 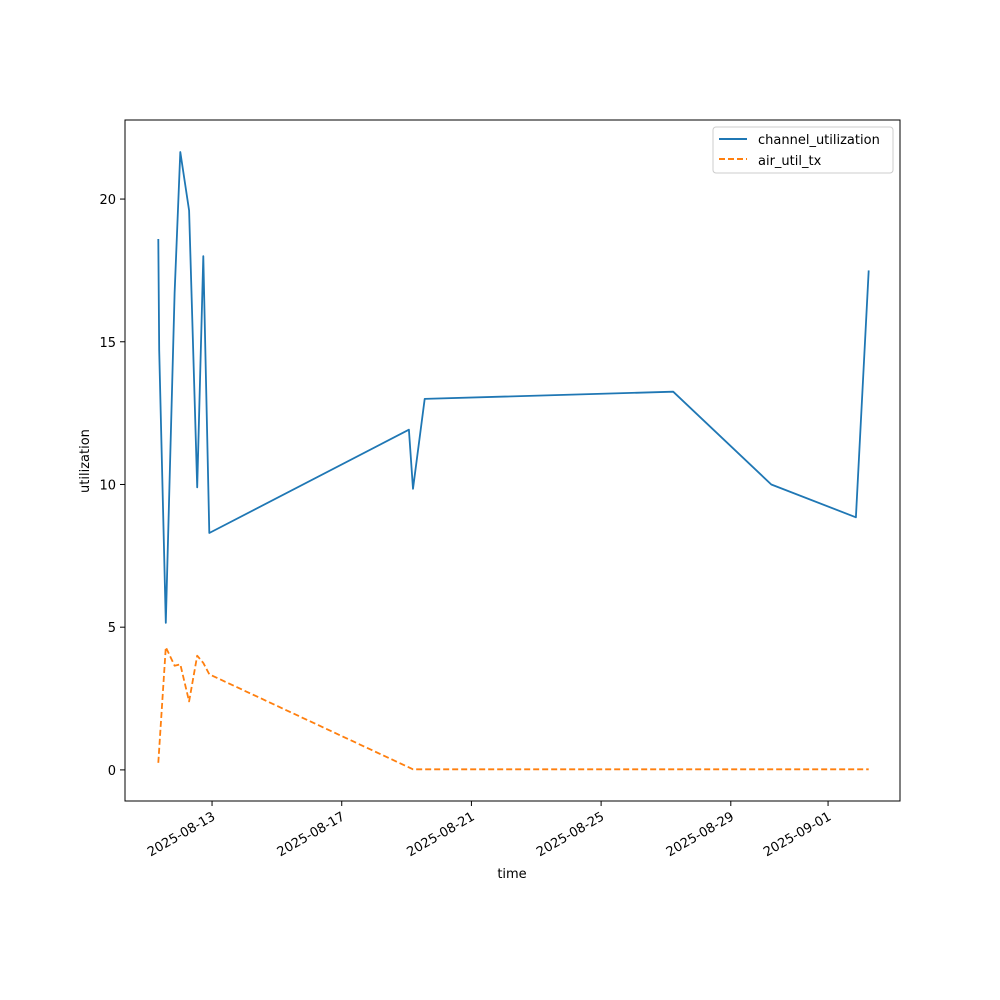 What do you see at coordinates (797, 834) in the screenshot?
I see `x-tick-label: 2025-09-01` at bounding box center [797, 834].